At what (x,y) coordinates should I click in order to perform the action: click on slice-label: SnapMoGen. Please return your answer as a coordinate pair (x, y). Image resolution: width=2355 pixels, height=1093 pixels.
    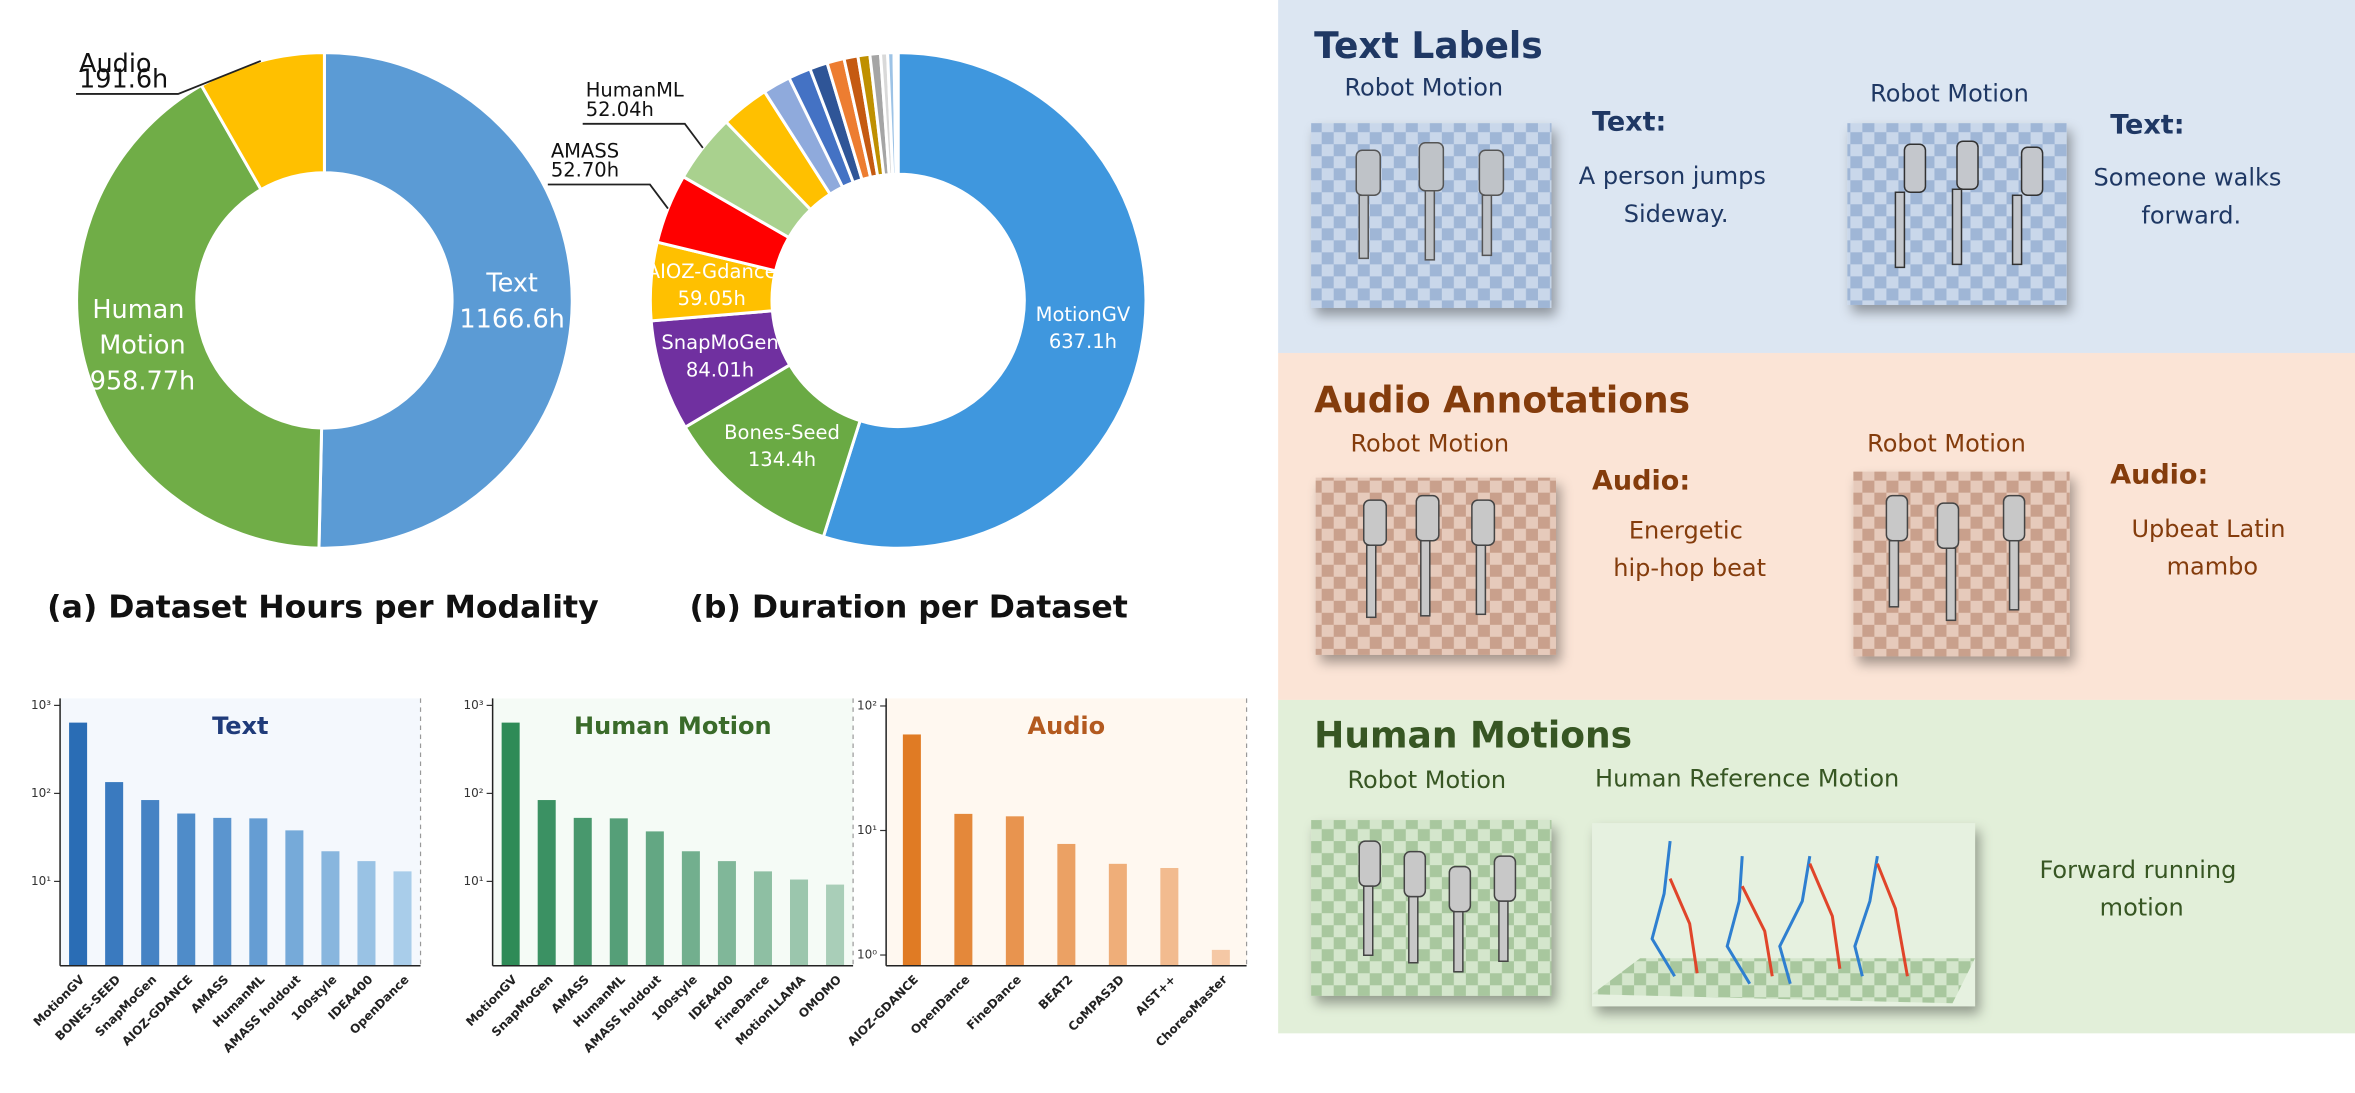
    Looking at the image, I should click on (719, 342).